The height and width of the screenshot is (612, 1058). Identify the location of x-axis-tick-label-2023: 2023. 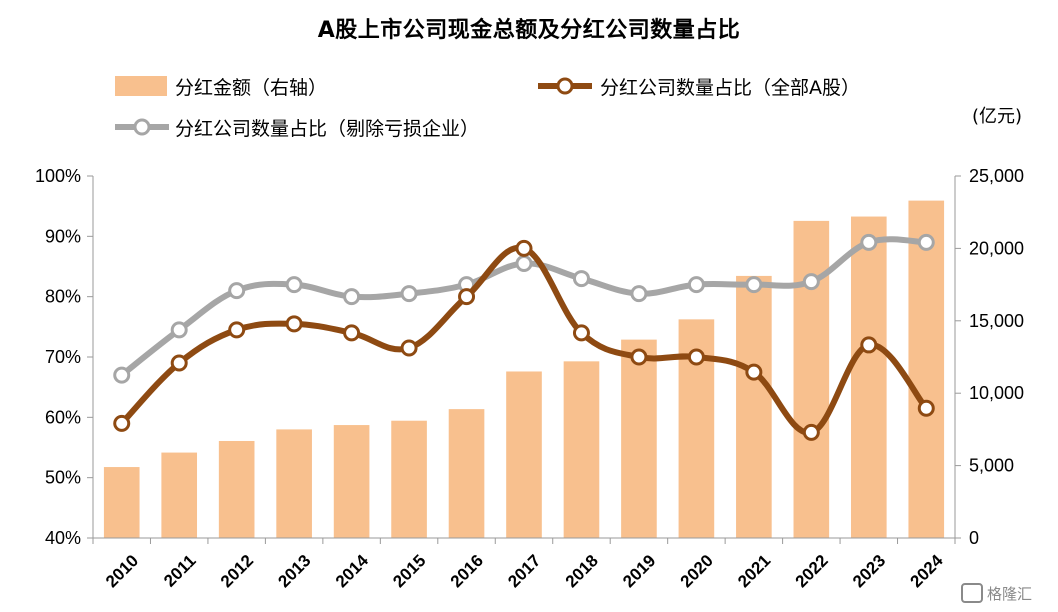
(869, 571).